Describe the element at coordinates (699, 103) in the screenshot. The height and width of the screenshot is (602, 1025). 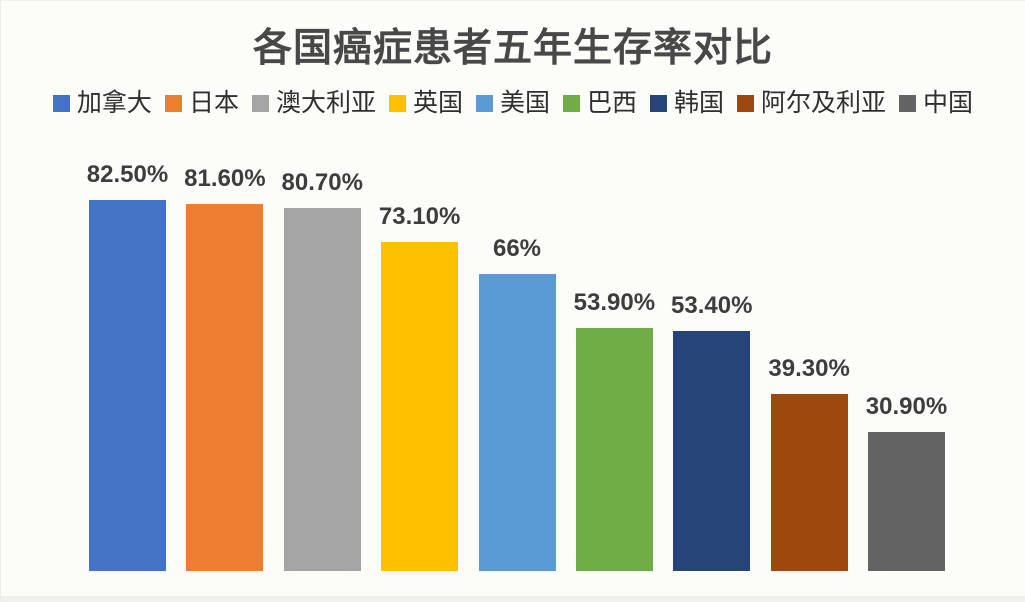
I see `legend-label: 韩国` at that location.